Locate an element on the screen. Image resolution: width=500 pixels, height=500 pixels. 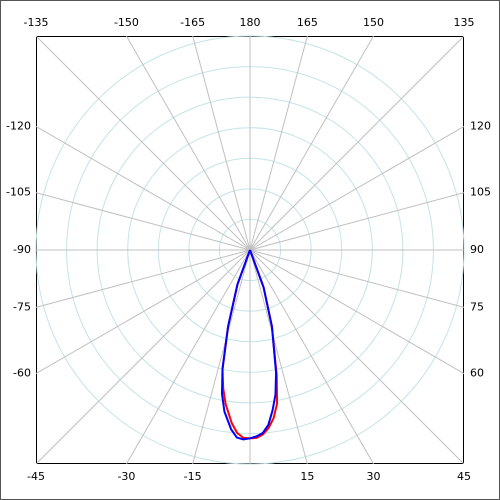
angle-tick-label: 45 is located at coordinates (464, 476).